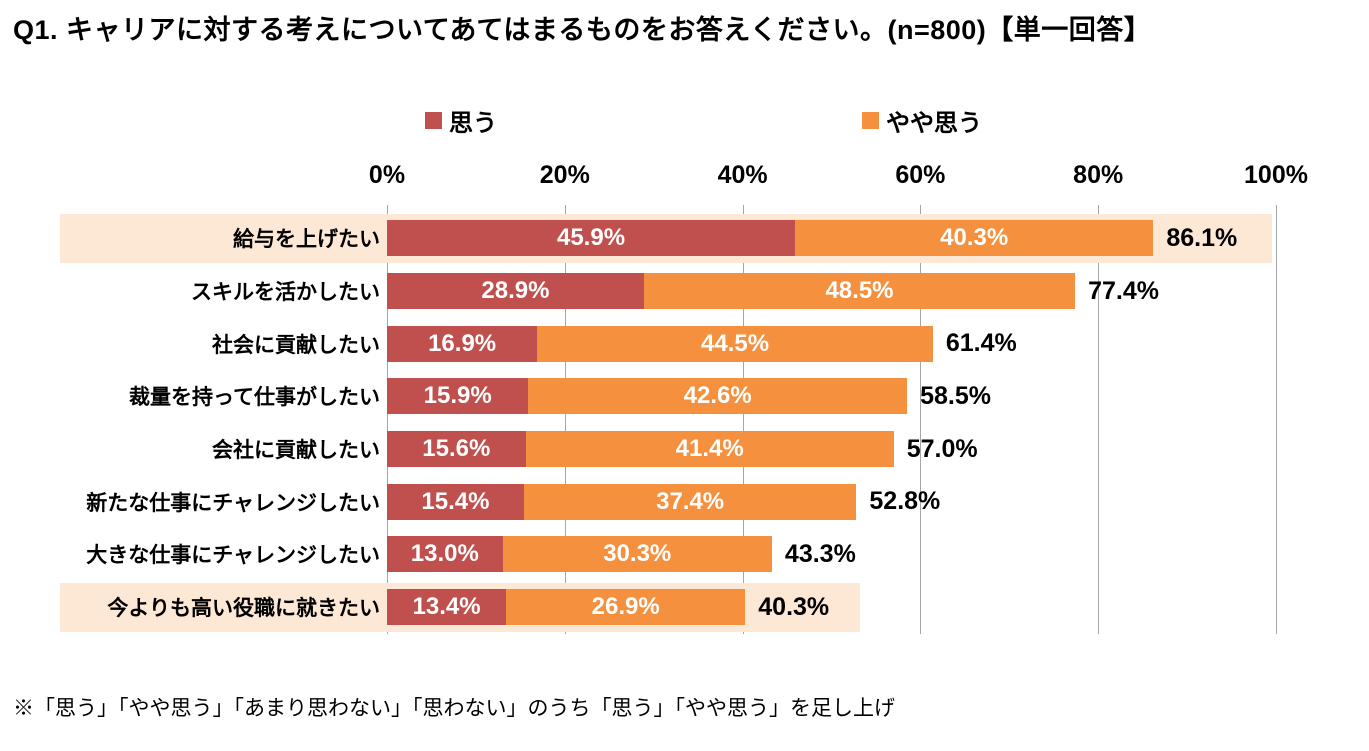 The width and height of the screenshot is (1369, 751). I want to click on chart-row: 裁量を持って仕事がしたい 15.9% 42.6% 58.5%, so click(684, 396).